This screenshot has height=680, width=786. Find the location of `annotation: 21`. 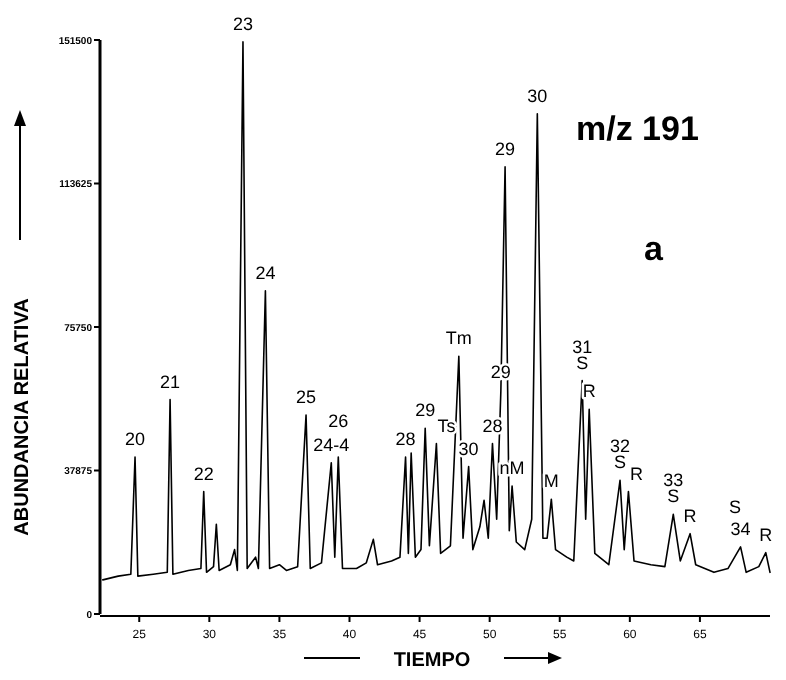

annotation: 21 is located at coordinates (170, 381).